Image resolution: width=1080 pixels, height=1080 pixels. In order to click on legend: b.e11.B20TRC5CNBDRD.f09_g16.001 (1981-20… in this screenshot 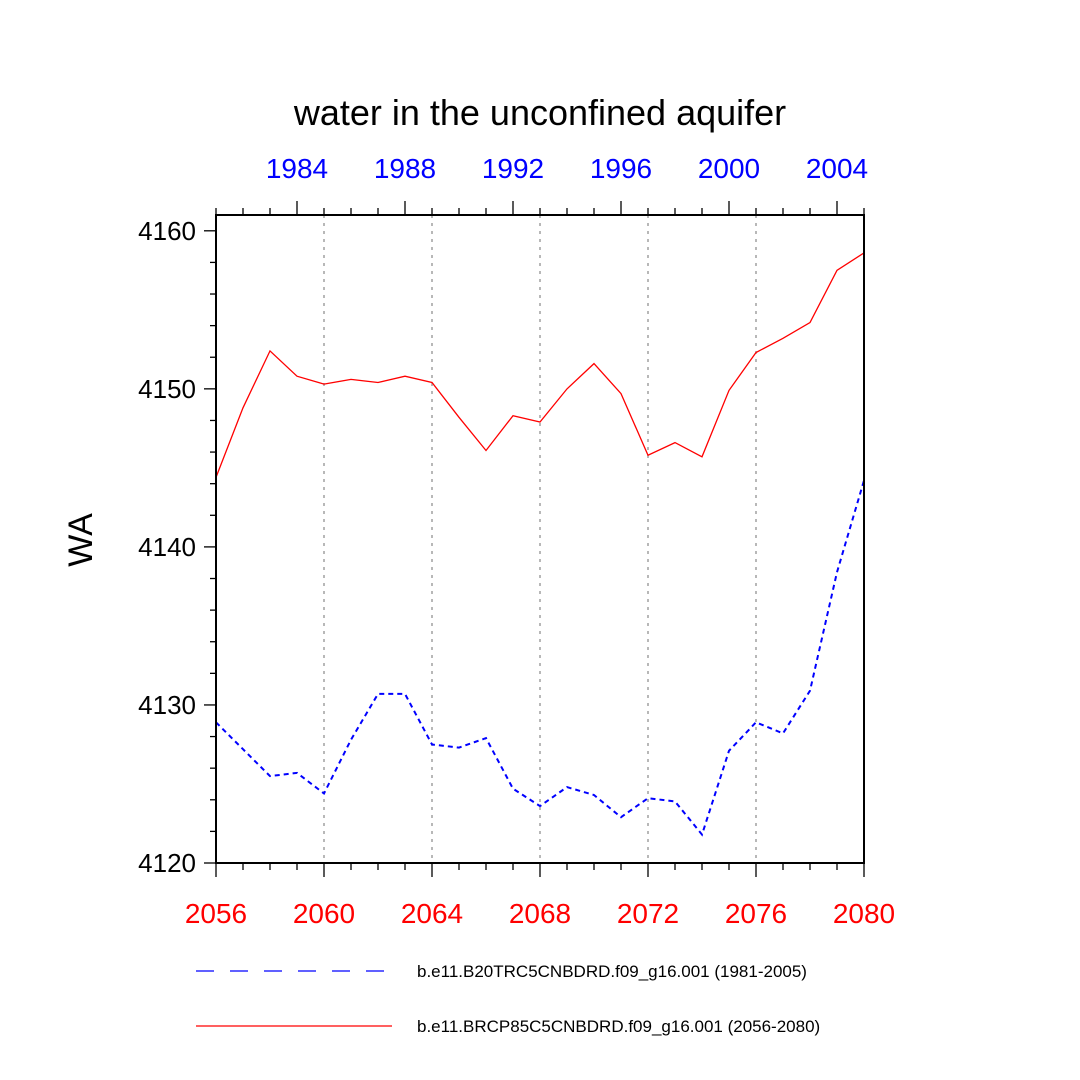, I will do `click(508, 999)`.